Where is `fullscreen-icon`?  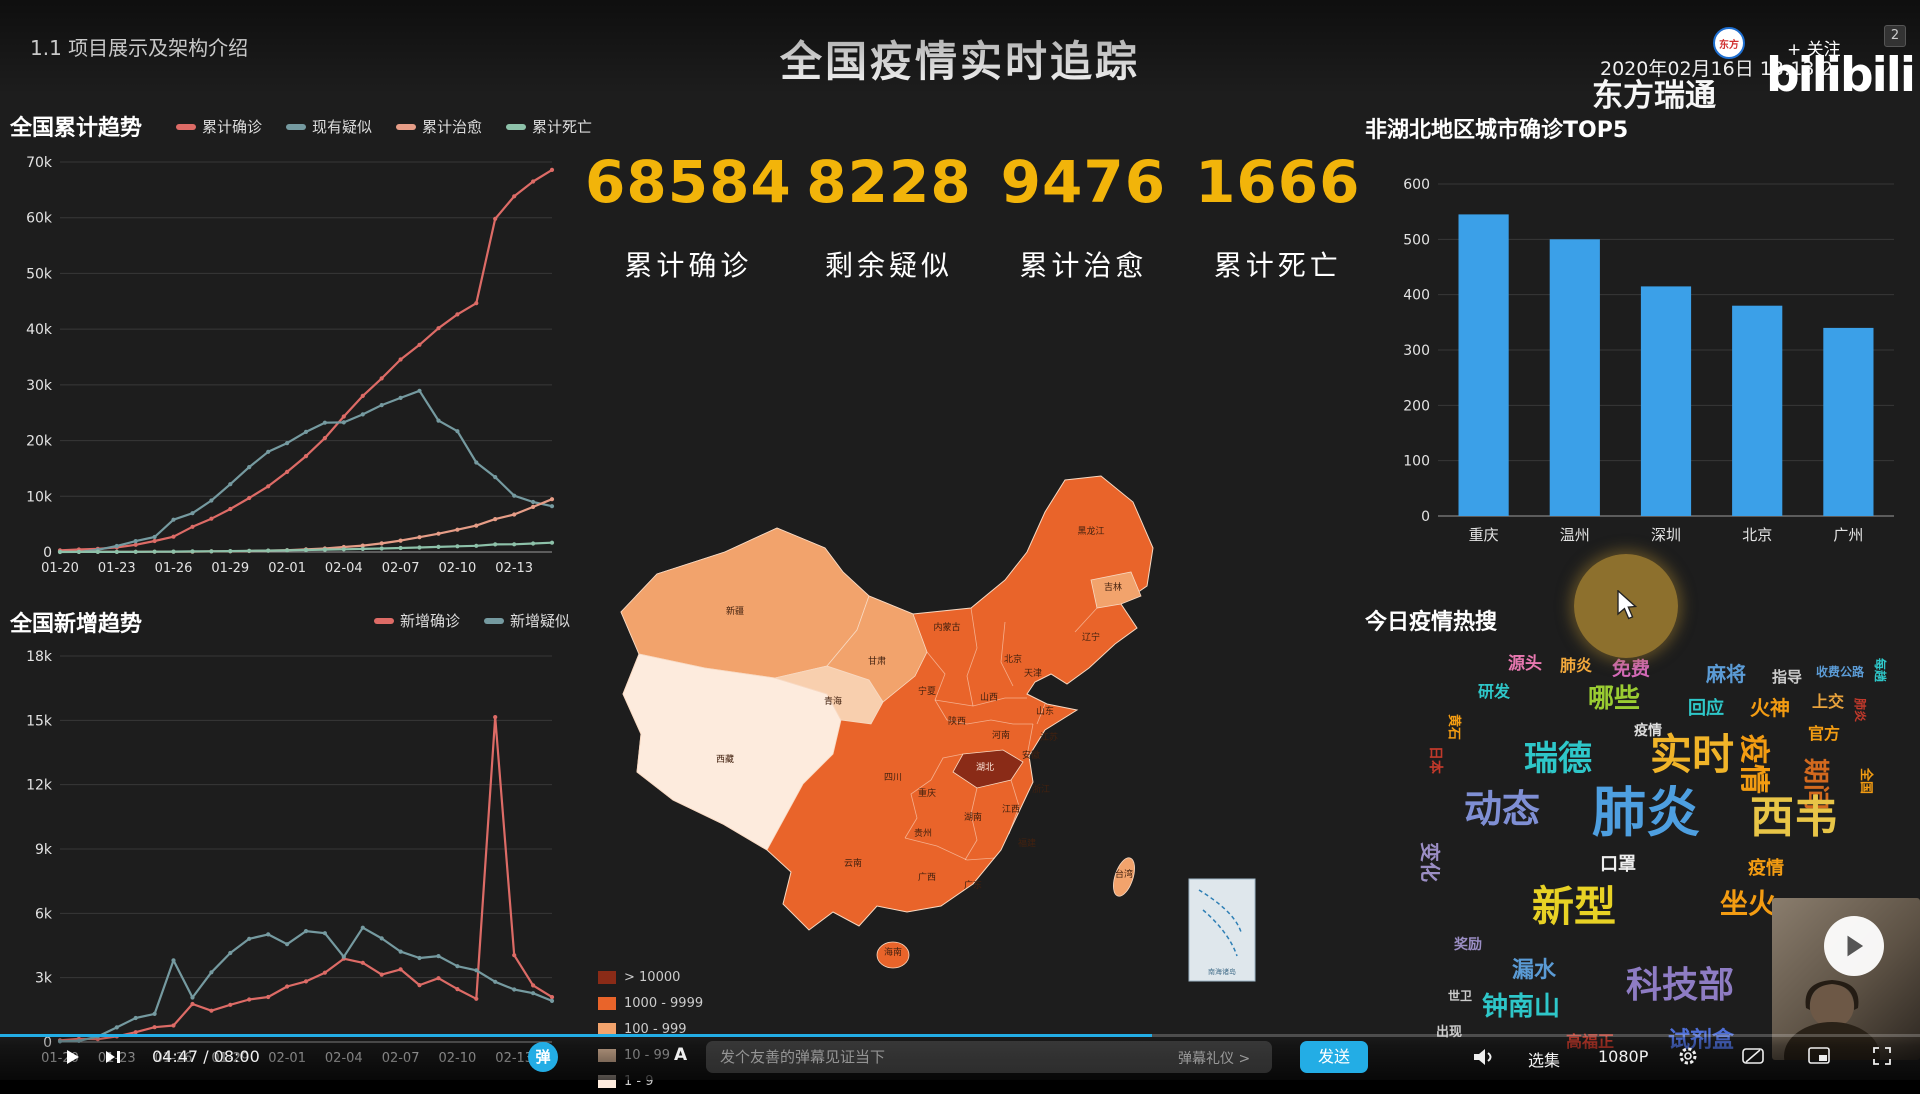 fullscreen-icon is located at coordinates (1882, 1056).